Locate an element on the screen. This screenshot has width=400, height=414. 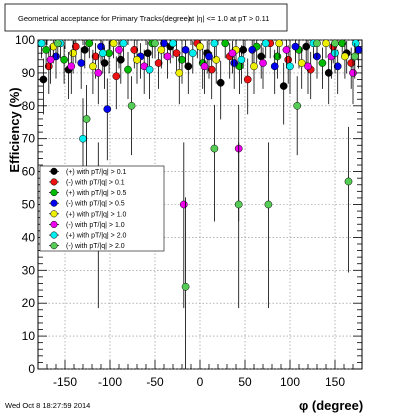
y-tick-label: 20 is located at coordinates (29, 303).